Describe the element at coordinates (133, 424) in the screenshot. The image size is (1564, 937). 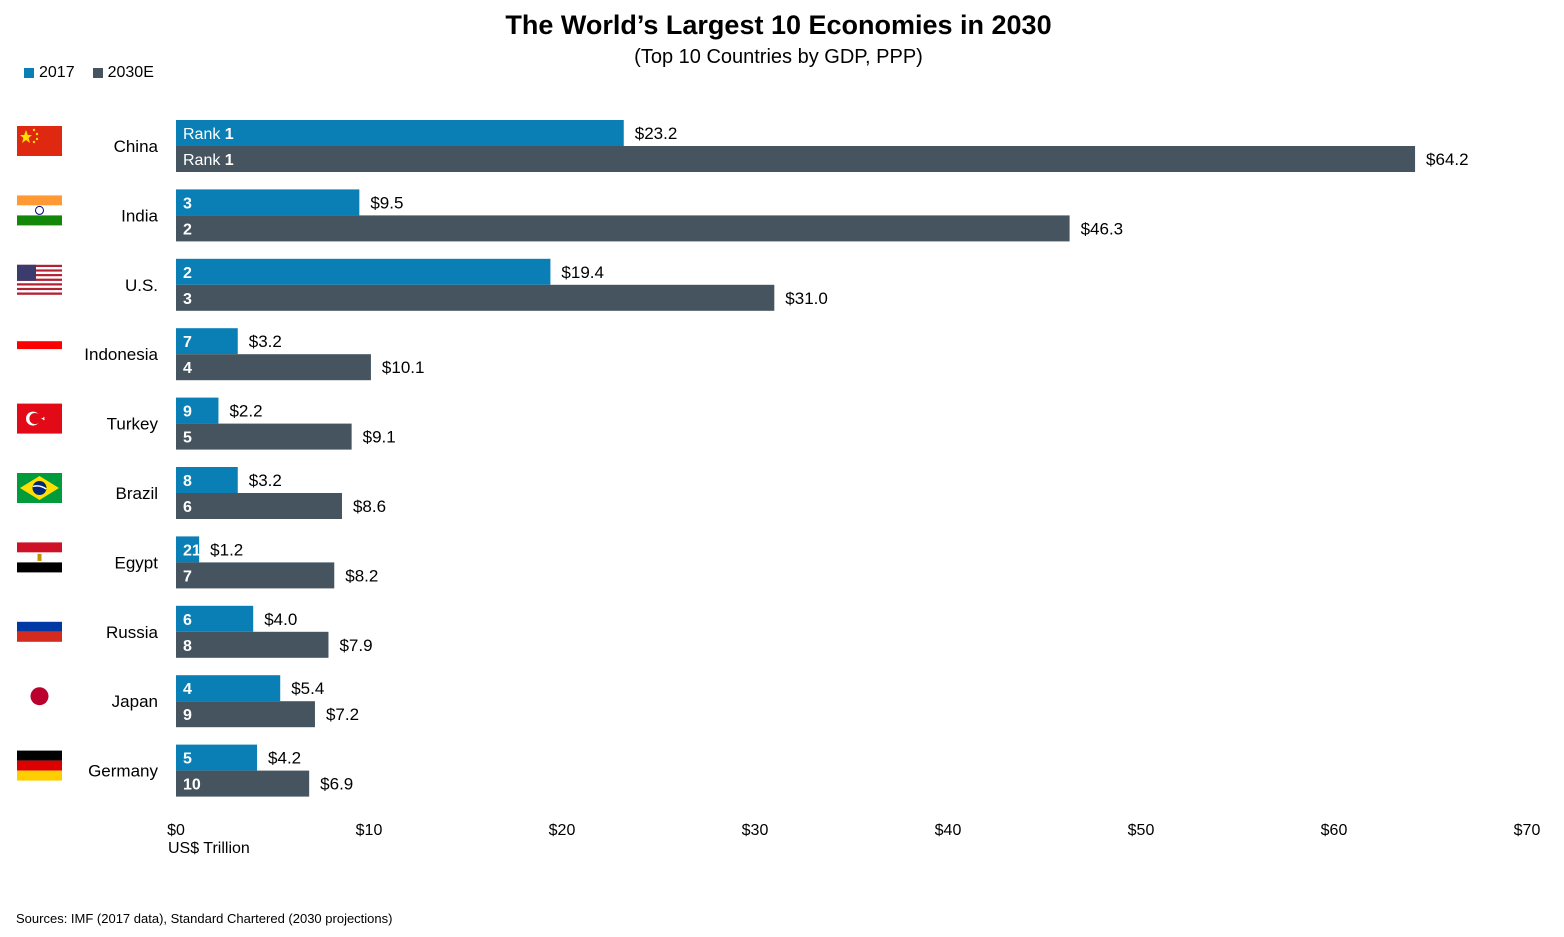
I see `category-label-turkey: Turkey` at that location.